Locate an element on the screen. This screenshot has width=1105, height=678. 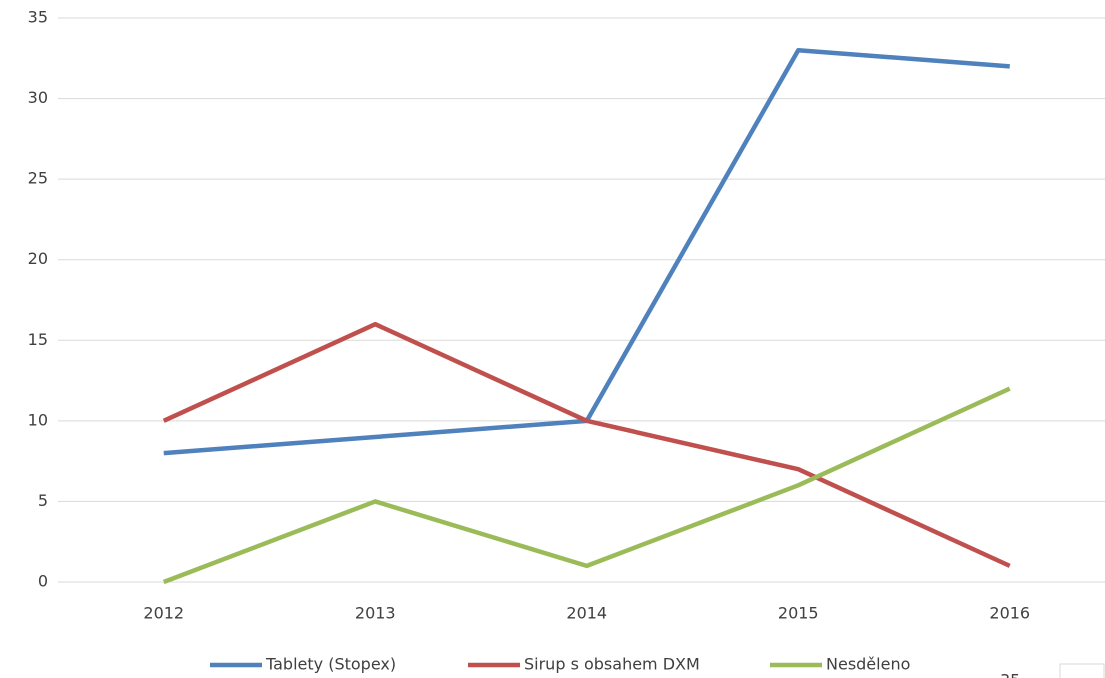
y-tick-label: 35 is located at coordinates (38, 17).